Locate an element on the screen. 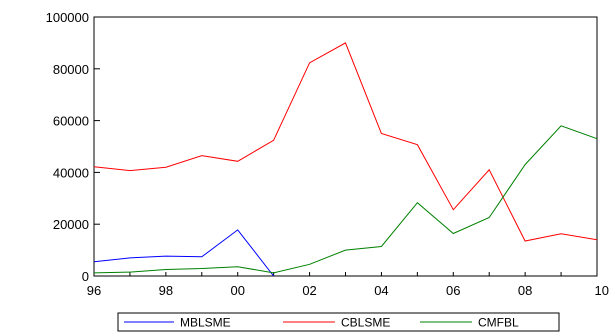  x-tick-label: 08 is located at coordinates (525, 290).